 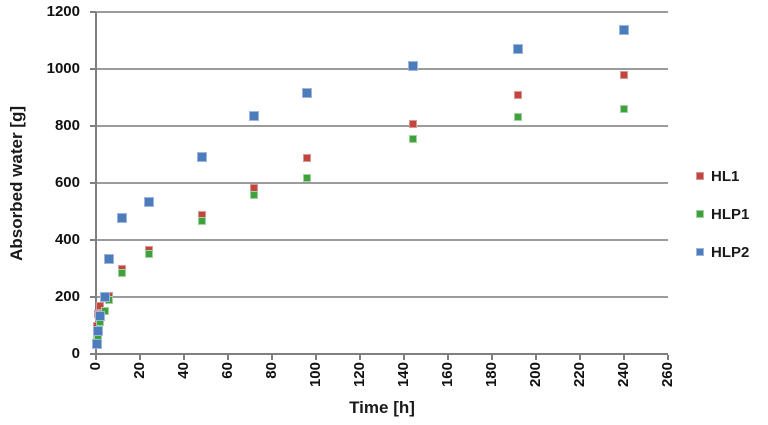 What do you see at coordinates (730, 214) in the screenshot?
I see `legend-label-hlp1: HLP1` at bounding box center [730, 214].